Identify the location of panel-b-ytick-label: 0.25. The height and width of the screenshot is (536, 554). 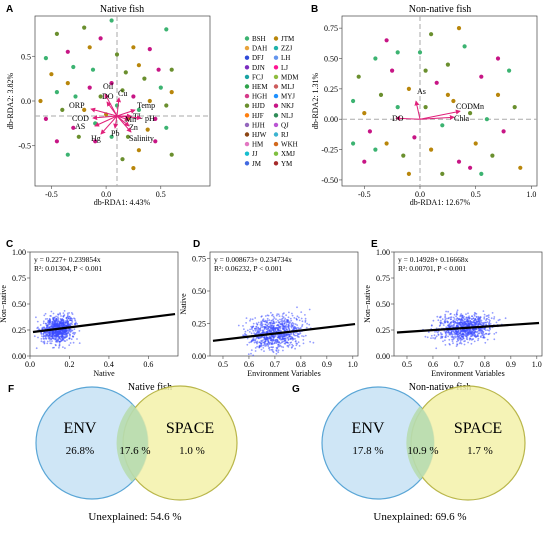
(331, 89).